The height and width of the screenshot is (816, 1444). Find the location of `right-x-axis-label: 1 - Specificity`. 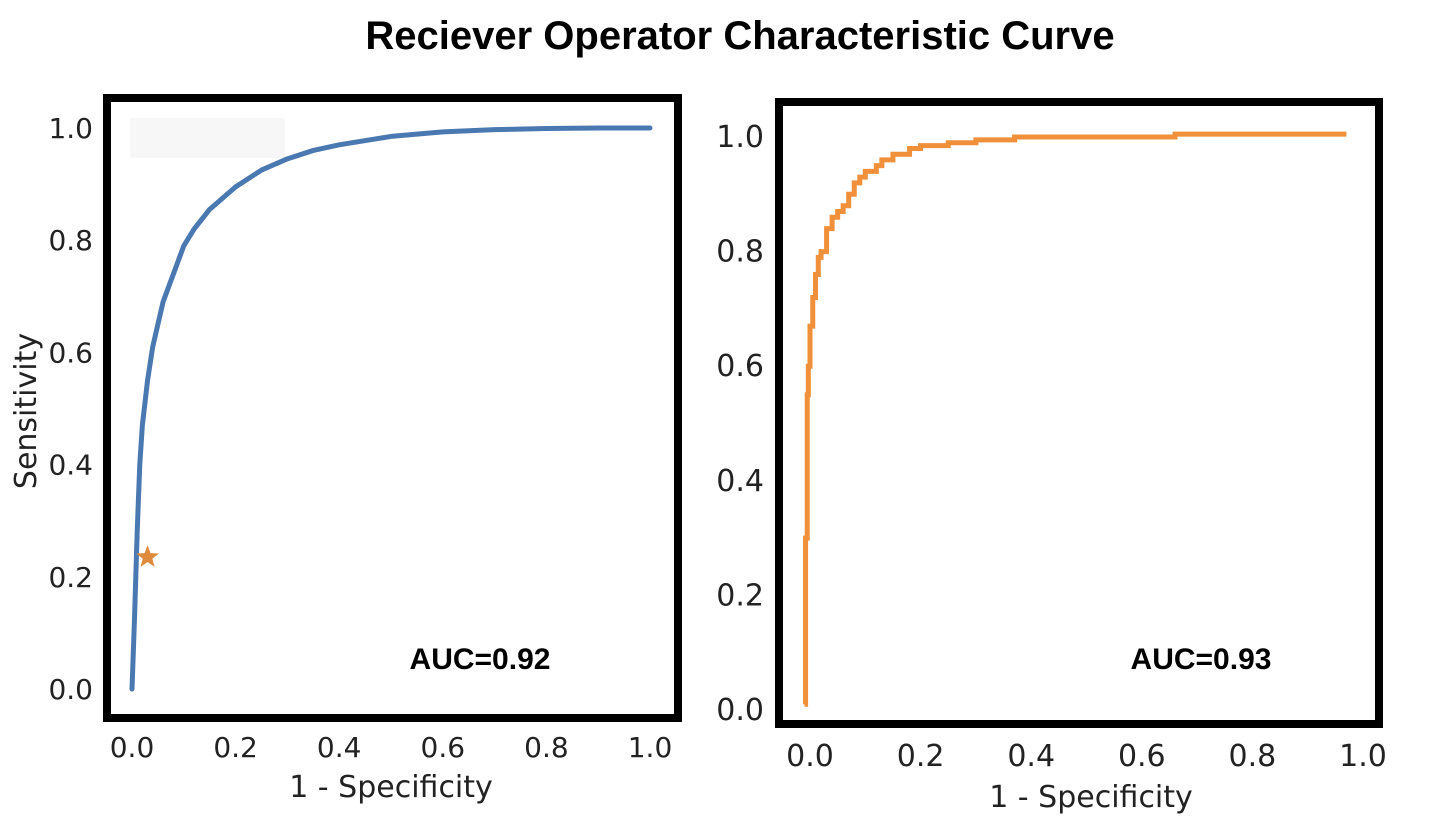

right-x-axis-label: 1 - Specificity is located at coordinates (1091, 797).